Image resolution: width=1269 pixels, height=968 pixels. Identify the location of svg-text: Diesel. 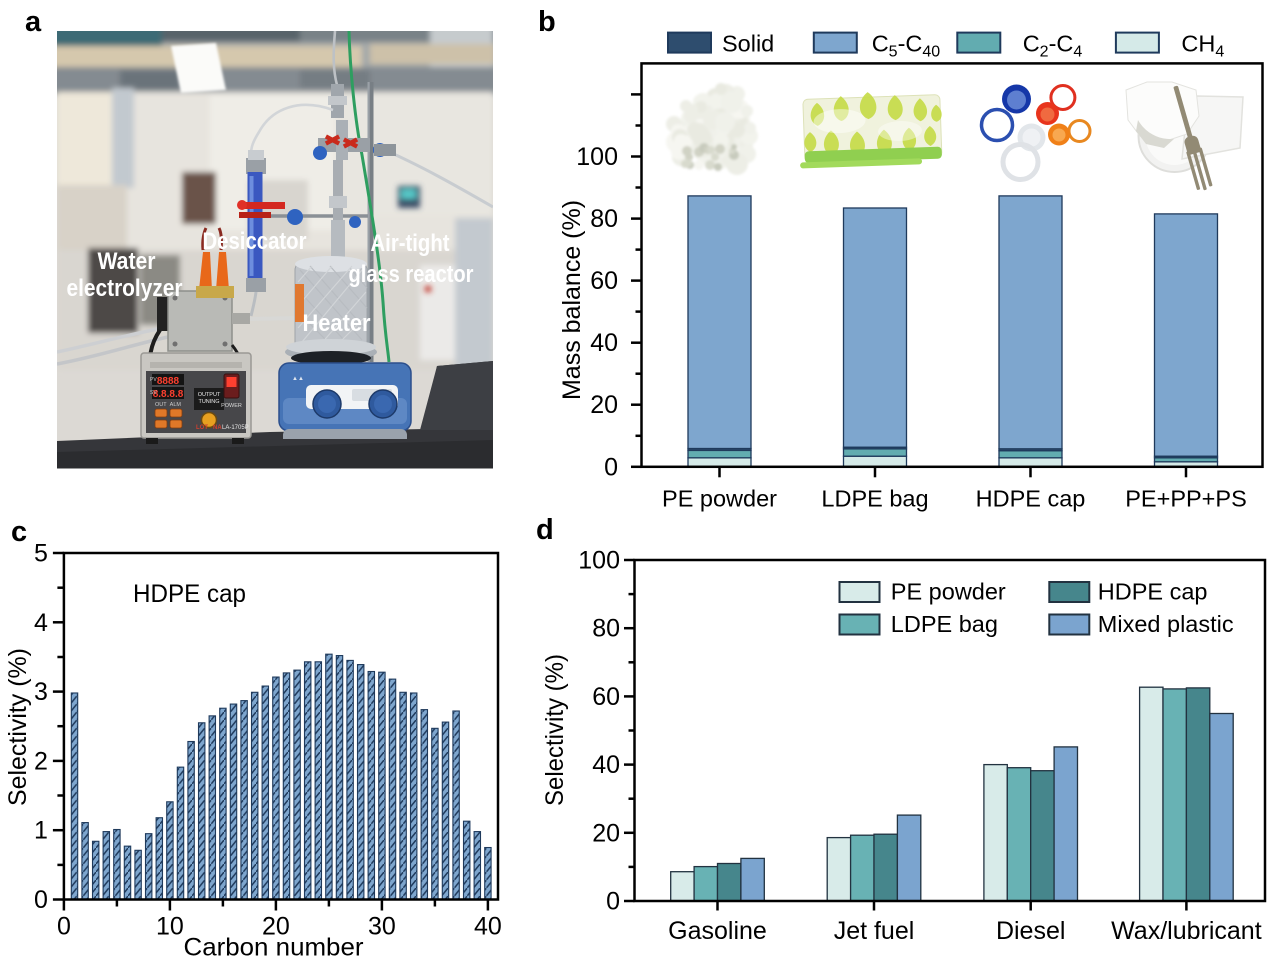
(1030, 931).